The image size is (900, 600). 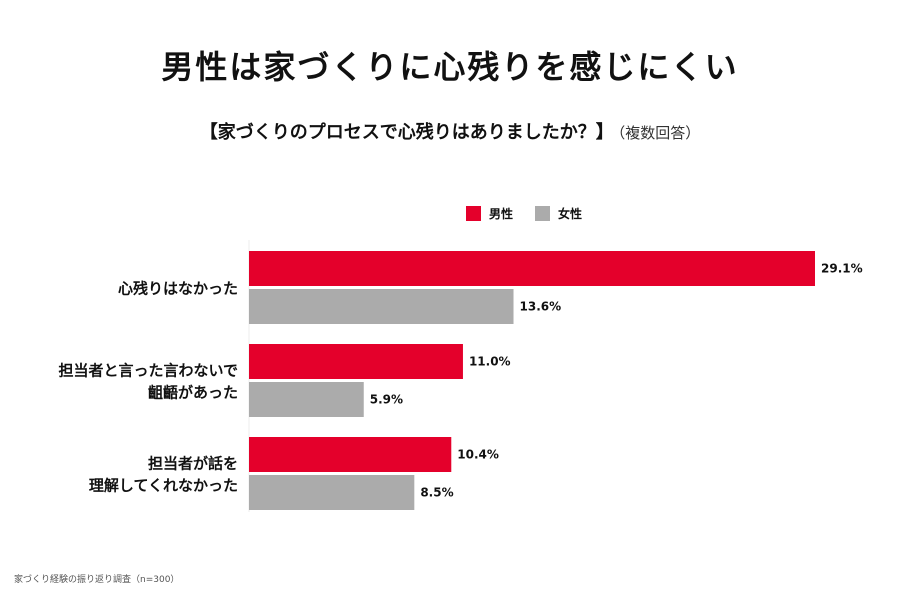 What do you see at coordinates (473, 213) in the screenshot?
I see `legend-swatch-male` at bounding box center [473, 213].